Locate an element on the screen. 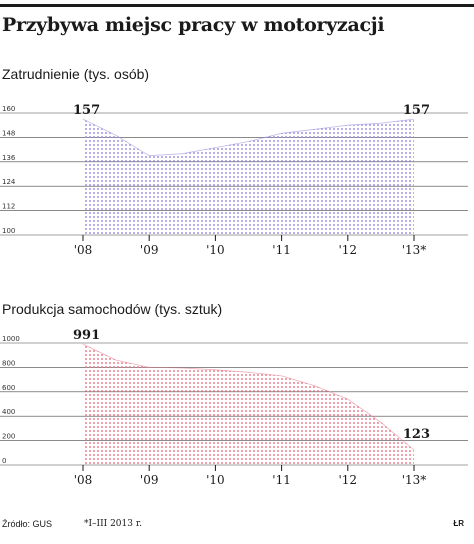 This screenshot has width=474, height=544. employment-x-tick-label: '09 is located at coordinates (149, 250).